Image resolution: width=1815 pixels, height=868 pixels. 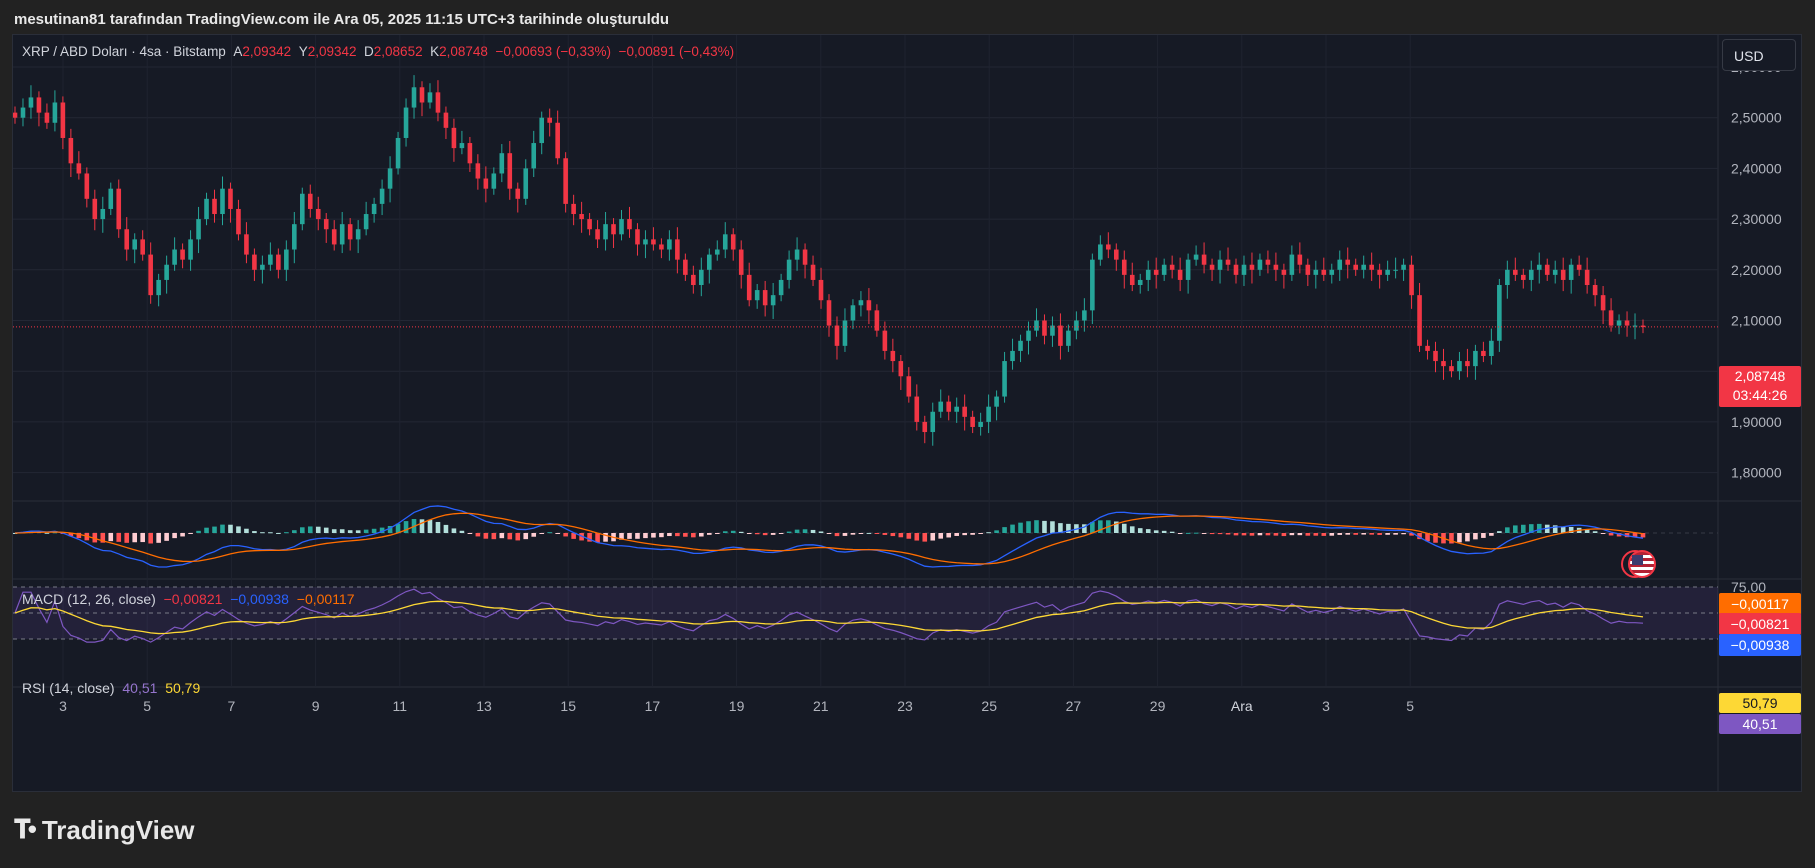 What do you see at coordinates (821, 706) in the screenshot?
I see `time-tick-label: 21` at bounding box center [821, 706].